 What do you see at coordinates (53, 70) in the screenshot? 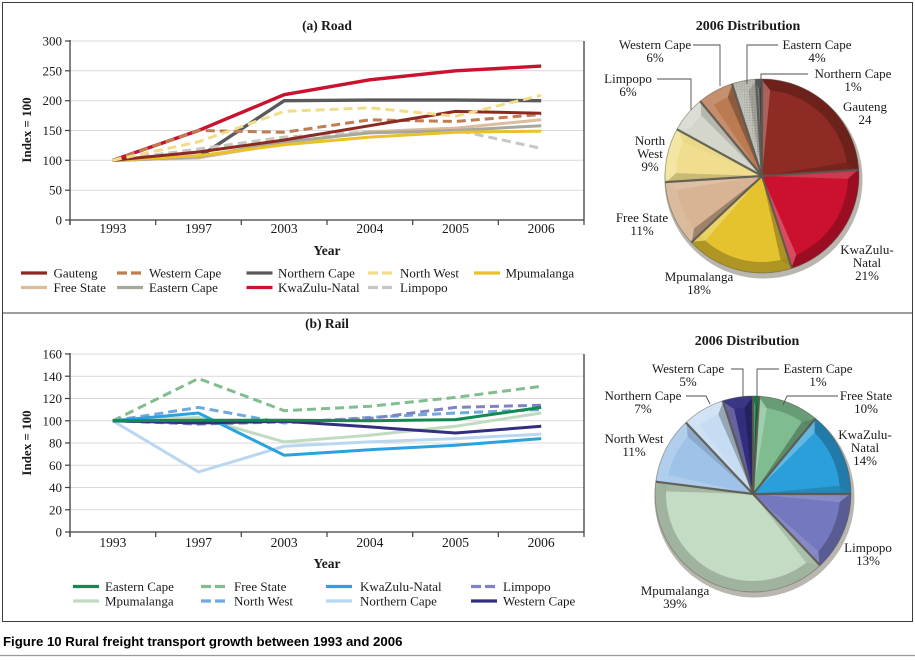
I see `svg-text: 250` at bounding box center [53, 70].